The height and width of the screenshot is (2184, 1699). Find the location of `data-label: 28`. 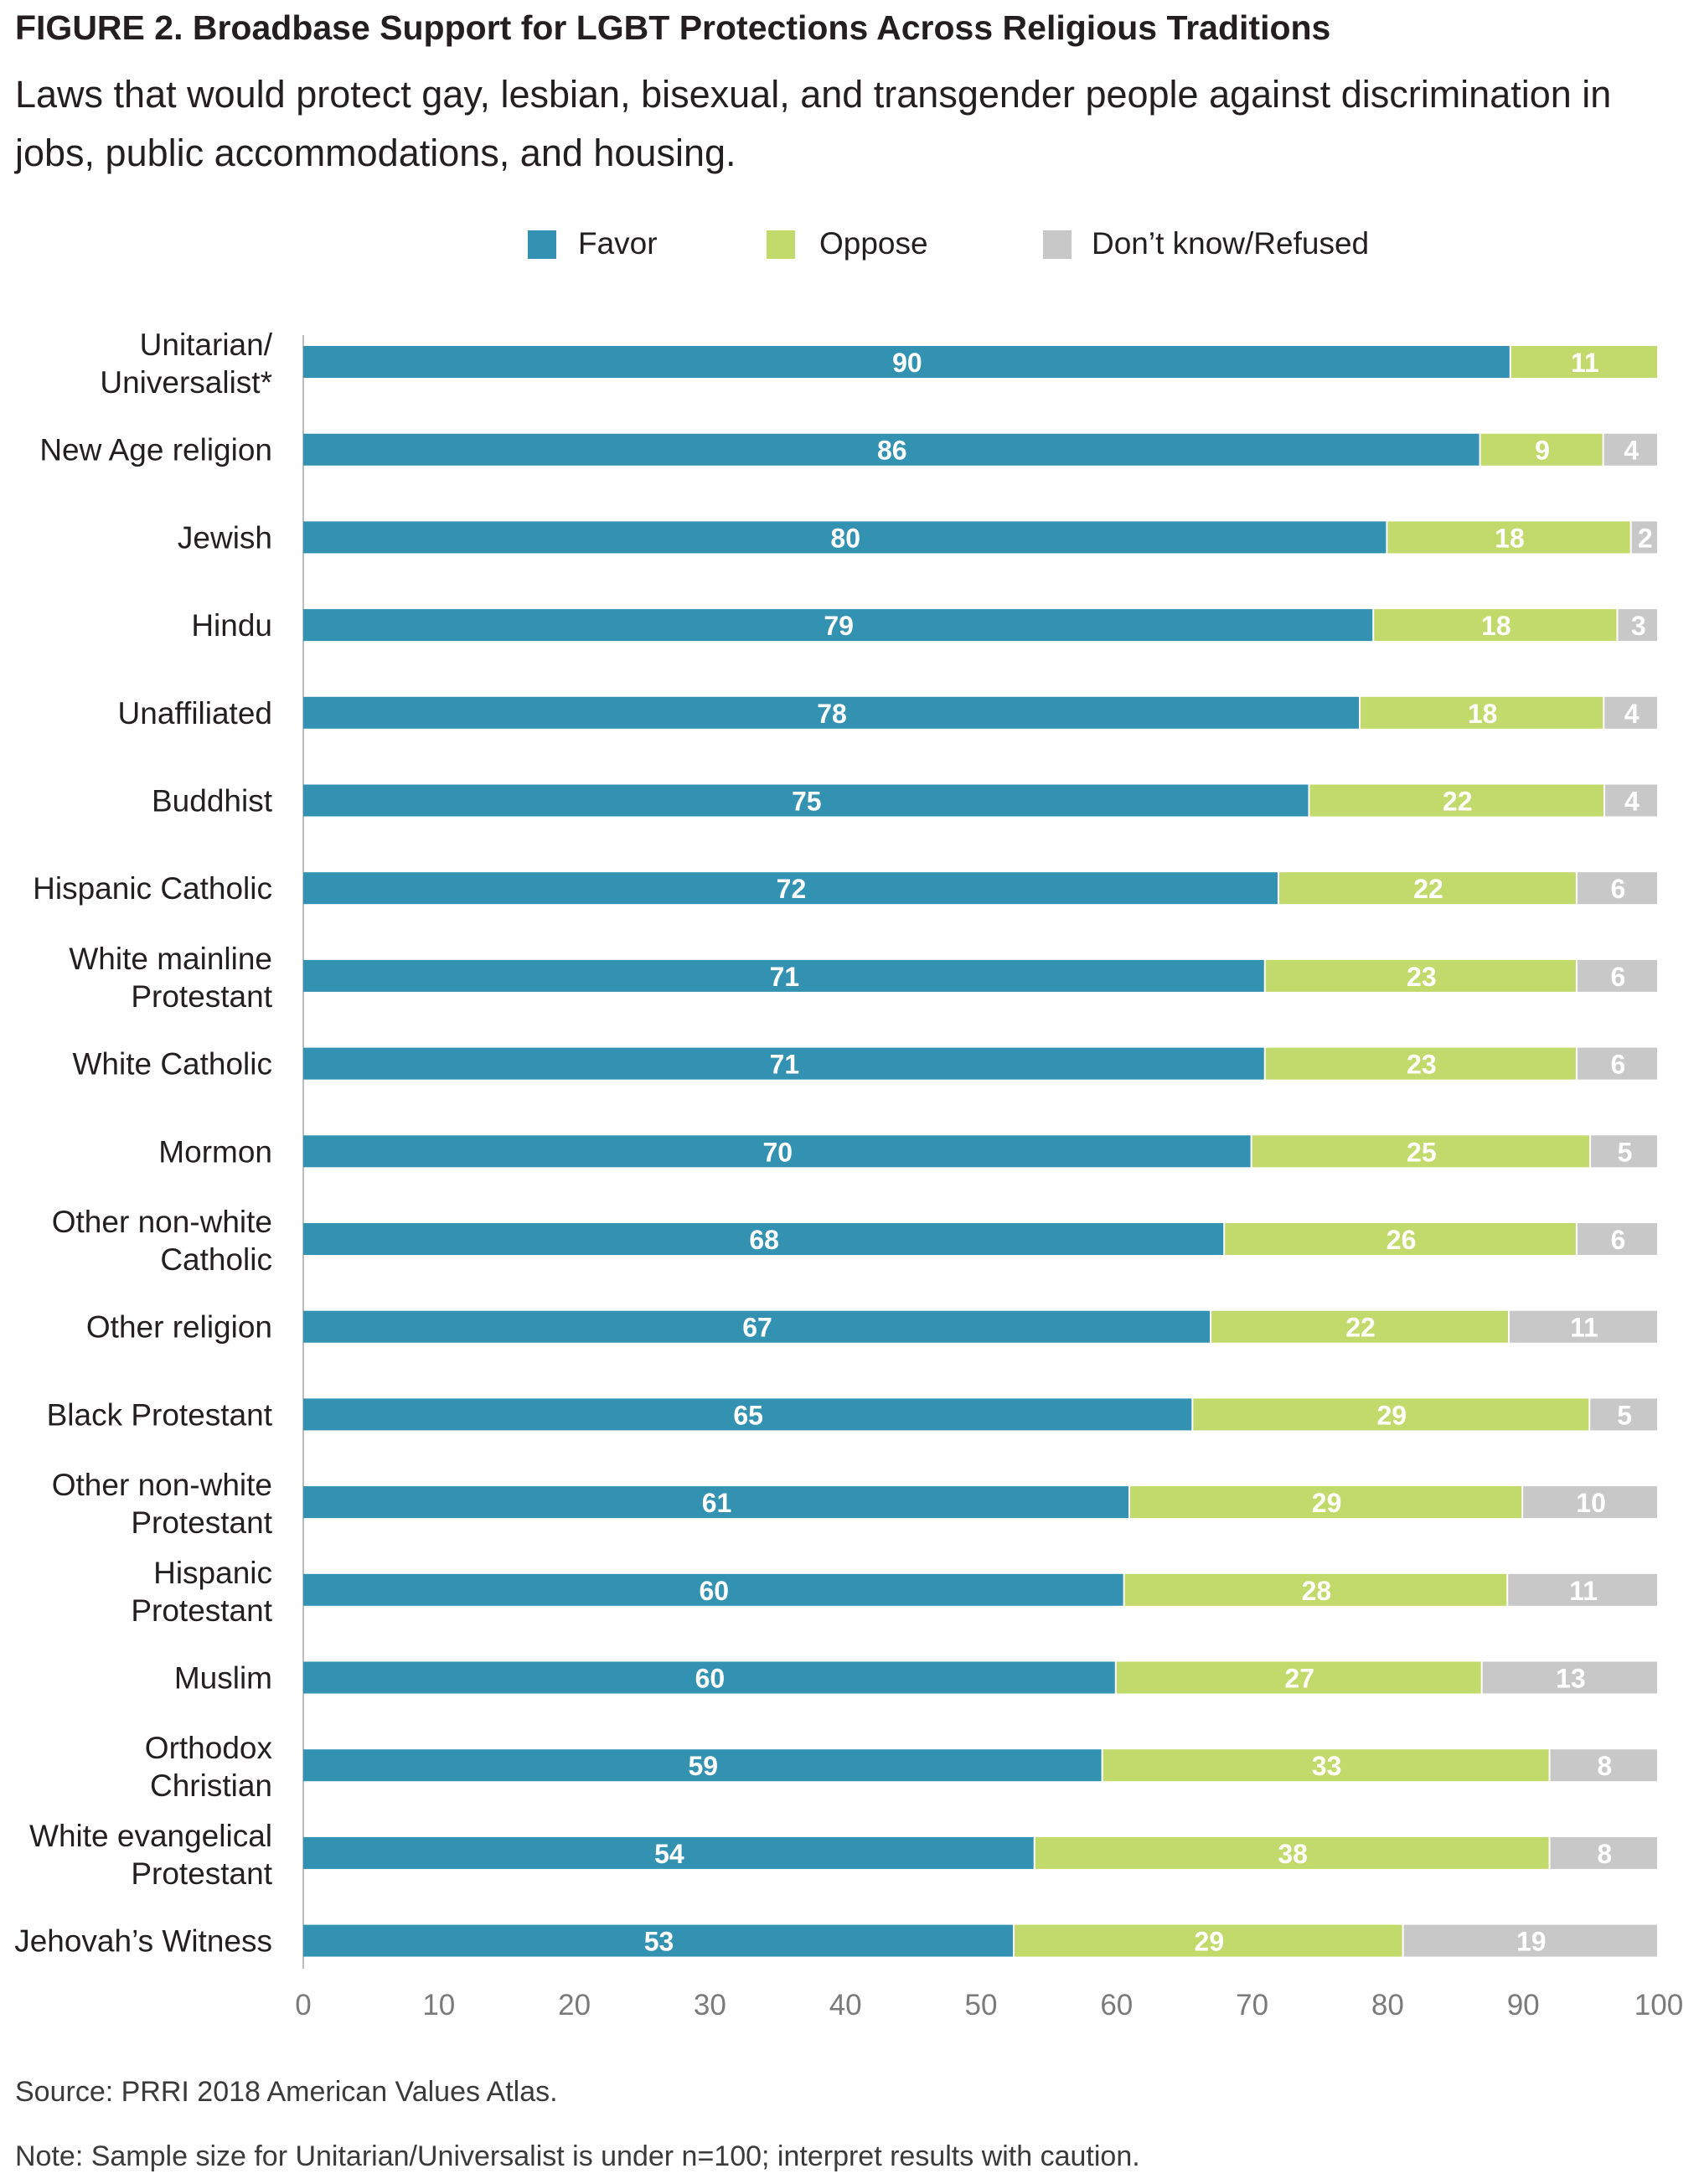

data-label: 28 is located at coordinates (1317, 1591).